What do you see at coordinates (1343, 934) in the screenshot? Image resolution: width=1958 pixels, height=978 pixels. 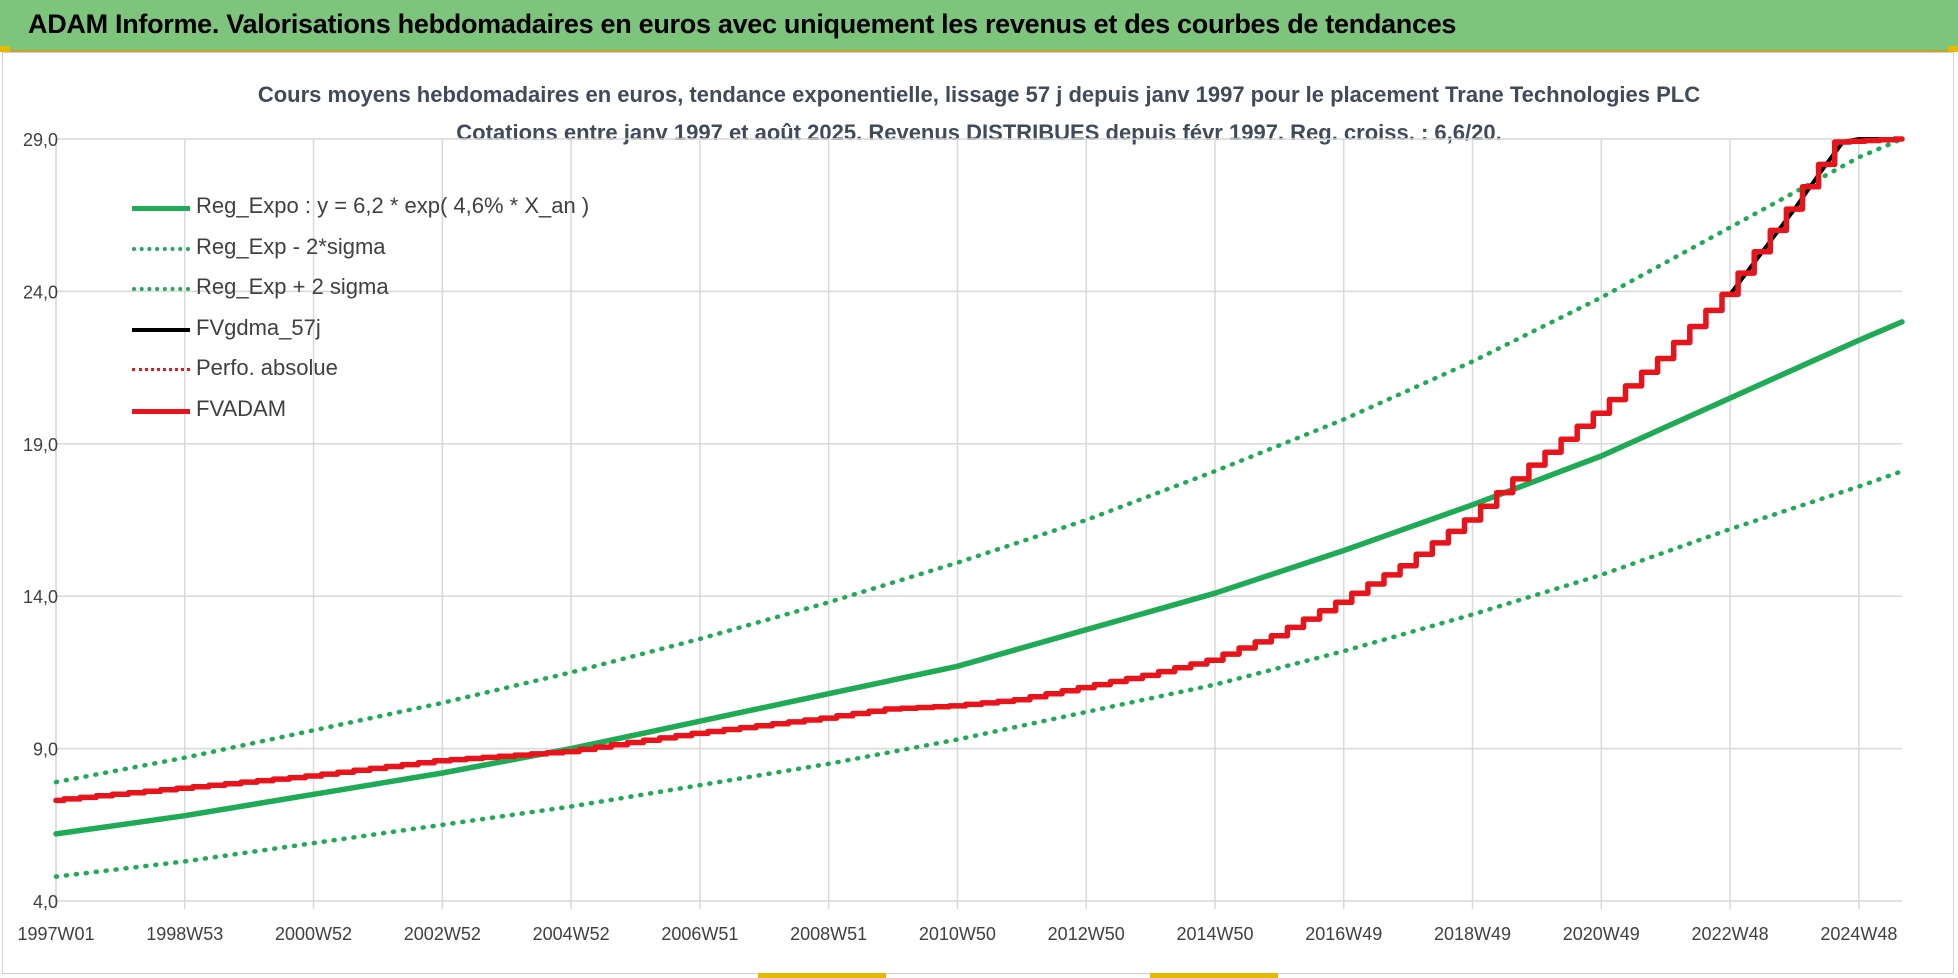 I see `x-tick-label: 2016W49` at bounding box center [1343, 934].